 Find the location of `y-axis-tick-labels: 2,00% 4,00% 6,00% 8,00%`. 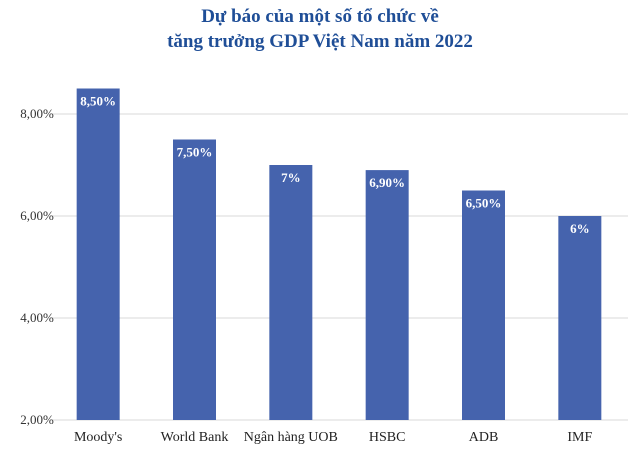

y-axis-tick-labels: 2,00% 4,00% 6,00% 8,00% is located at coordinates (37, 266).